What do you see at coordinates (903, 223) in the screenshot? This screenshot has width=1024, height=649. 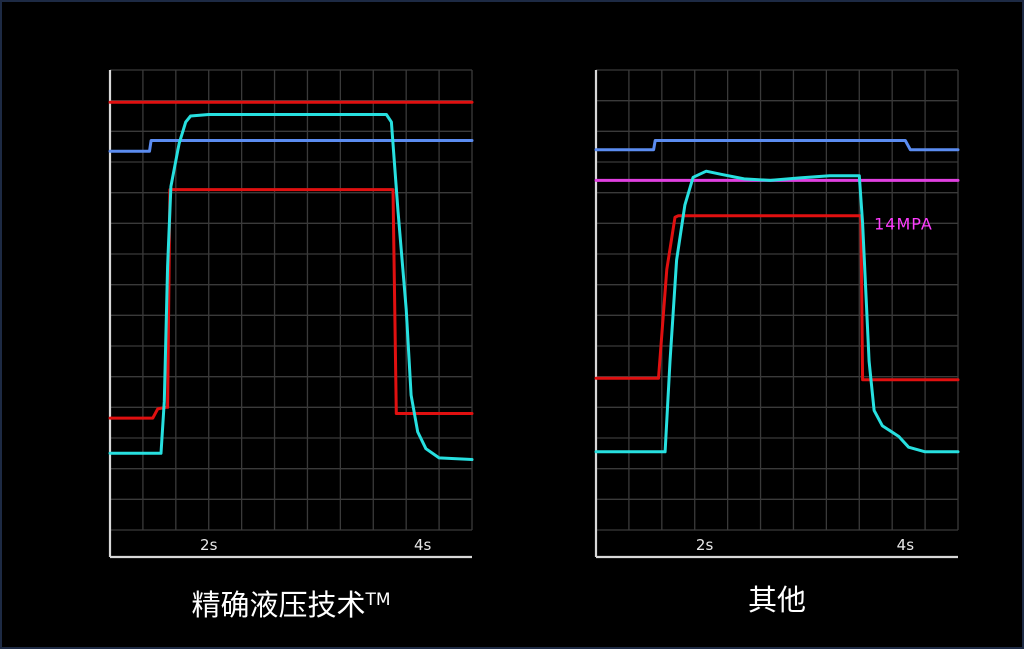 I see `pressure-annotation: 14MPA` at bounding box center [903, 223].